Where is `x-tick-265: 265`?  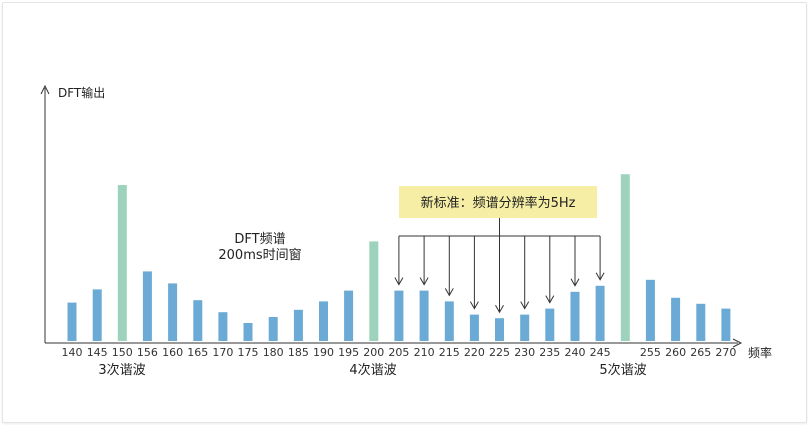
x-tick-265: 265 is located at coordinates (700, 352).